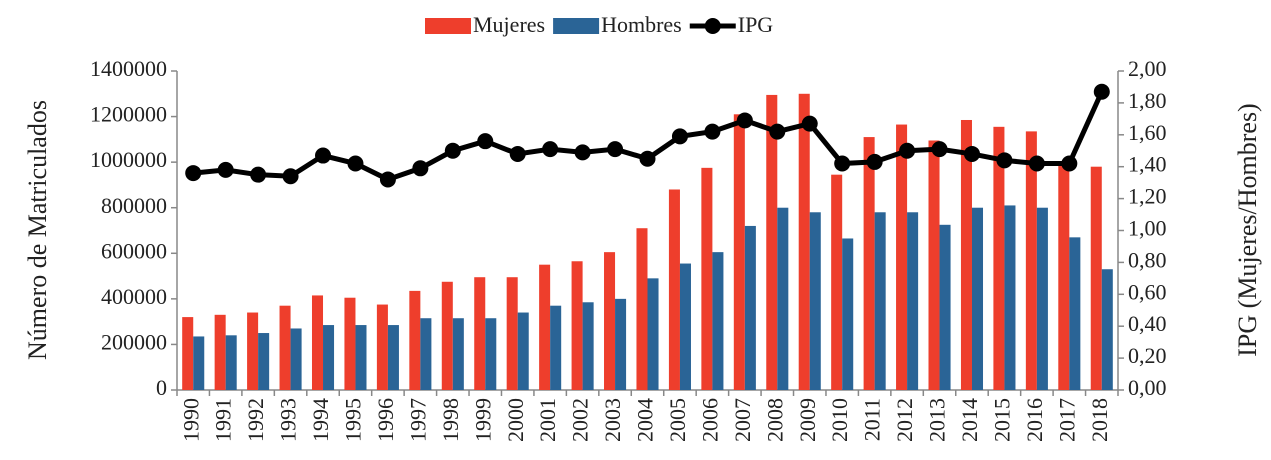  What do you see at coordinates (128, 159) in the screenshot?
I see `y-tick-label: 1000000` at bounding box center [128, 159].